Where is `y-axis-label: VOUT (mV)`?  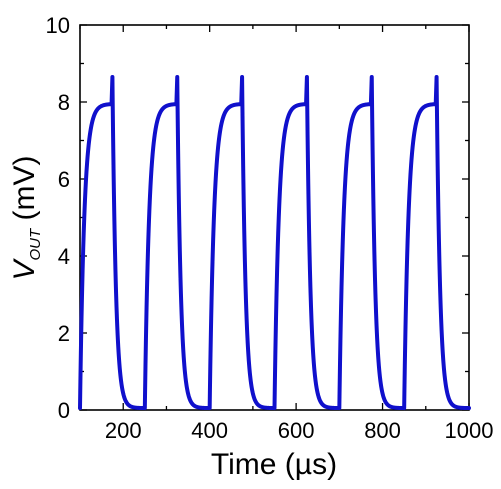 y-axis-label: VOUT (mV) is located at coordinates (26, 217).